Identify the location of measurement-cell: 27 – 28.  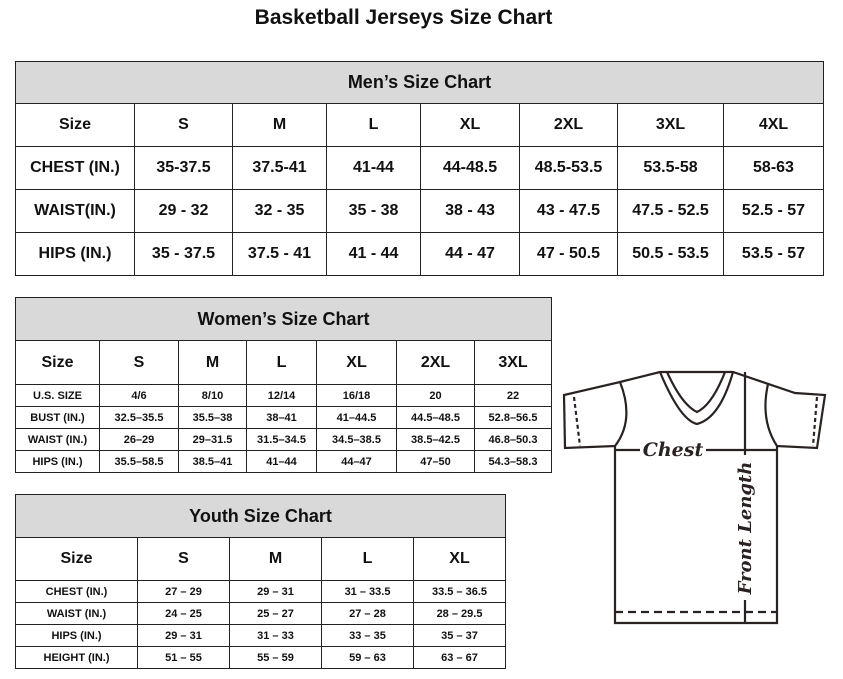
(367, 613).